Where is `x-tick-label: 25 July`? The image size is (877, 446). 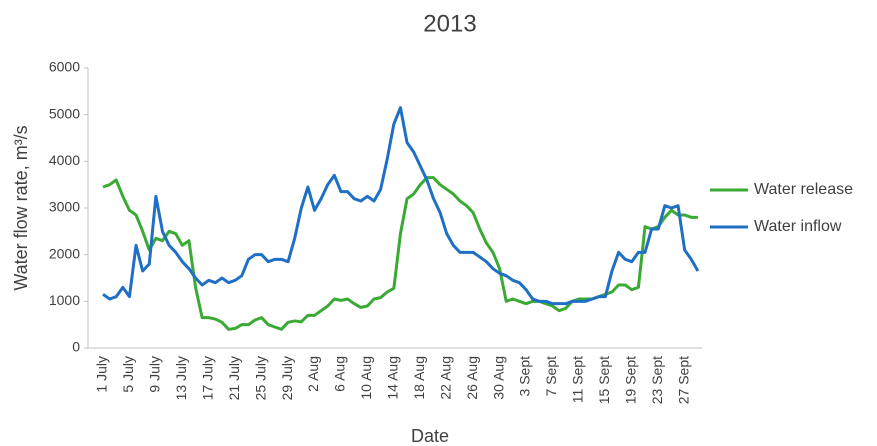
x-tick-label: 25 July is located at coordinates (260, 378).